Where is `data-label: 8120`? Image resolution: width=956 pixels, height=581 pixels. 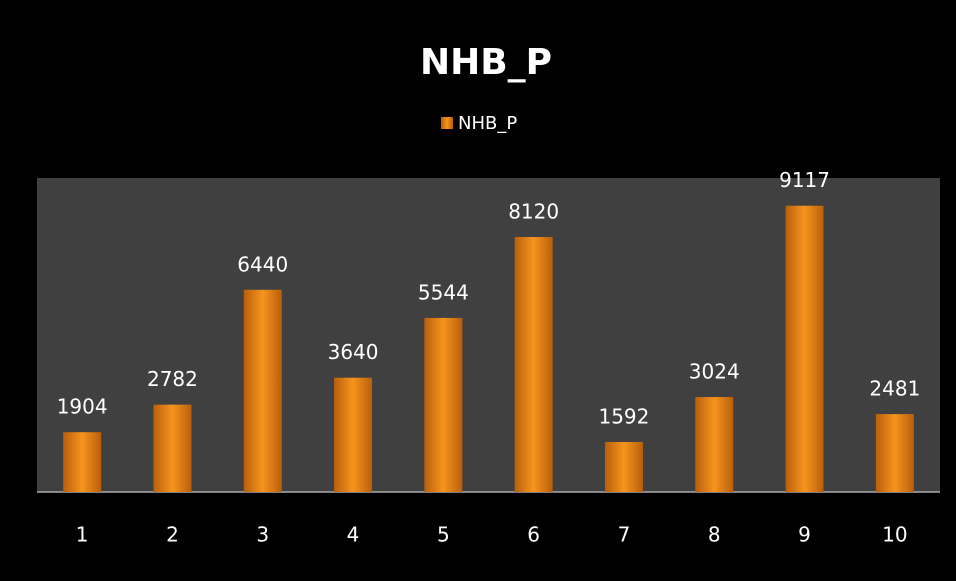
data-label: 8120 is located at coordinates (533, 212).